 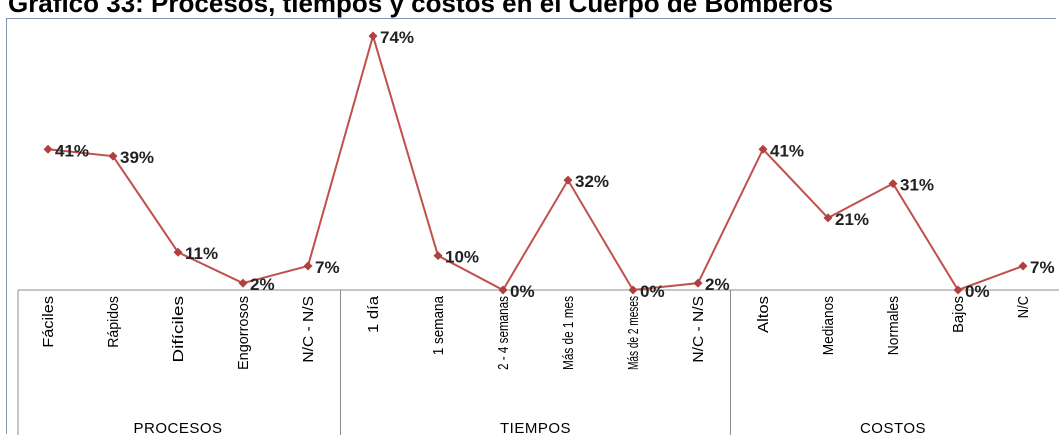 What do you see at coordinates (113, 322) in the screenshot?
I see `category-label: Rápidos` at bounding box center [113, 322].